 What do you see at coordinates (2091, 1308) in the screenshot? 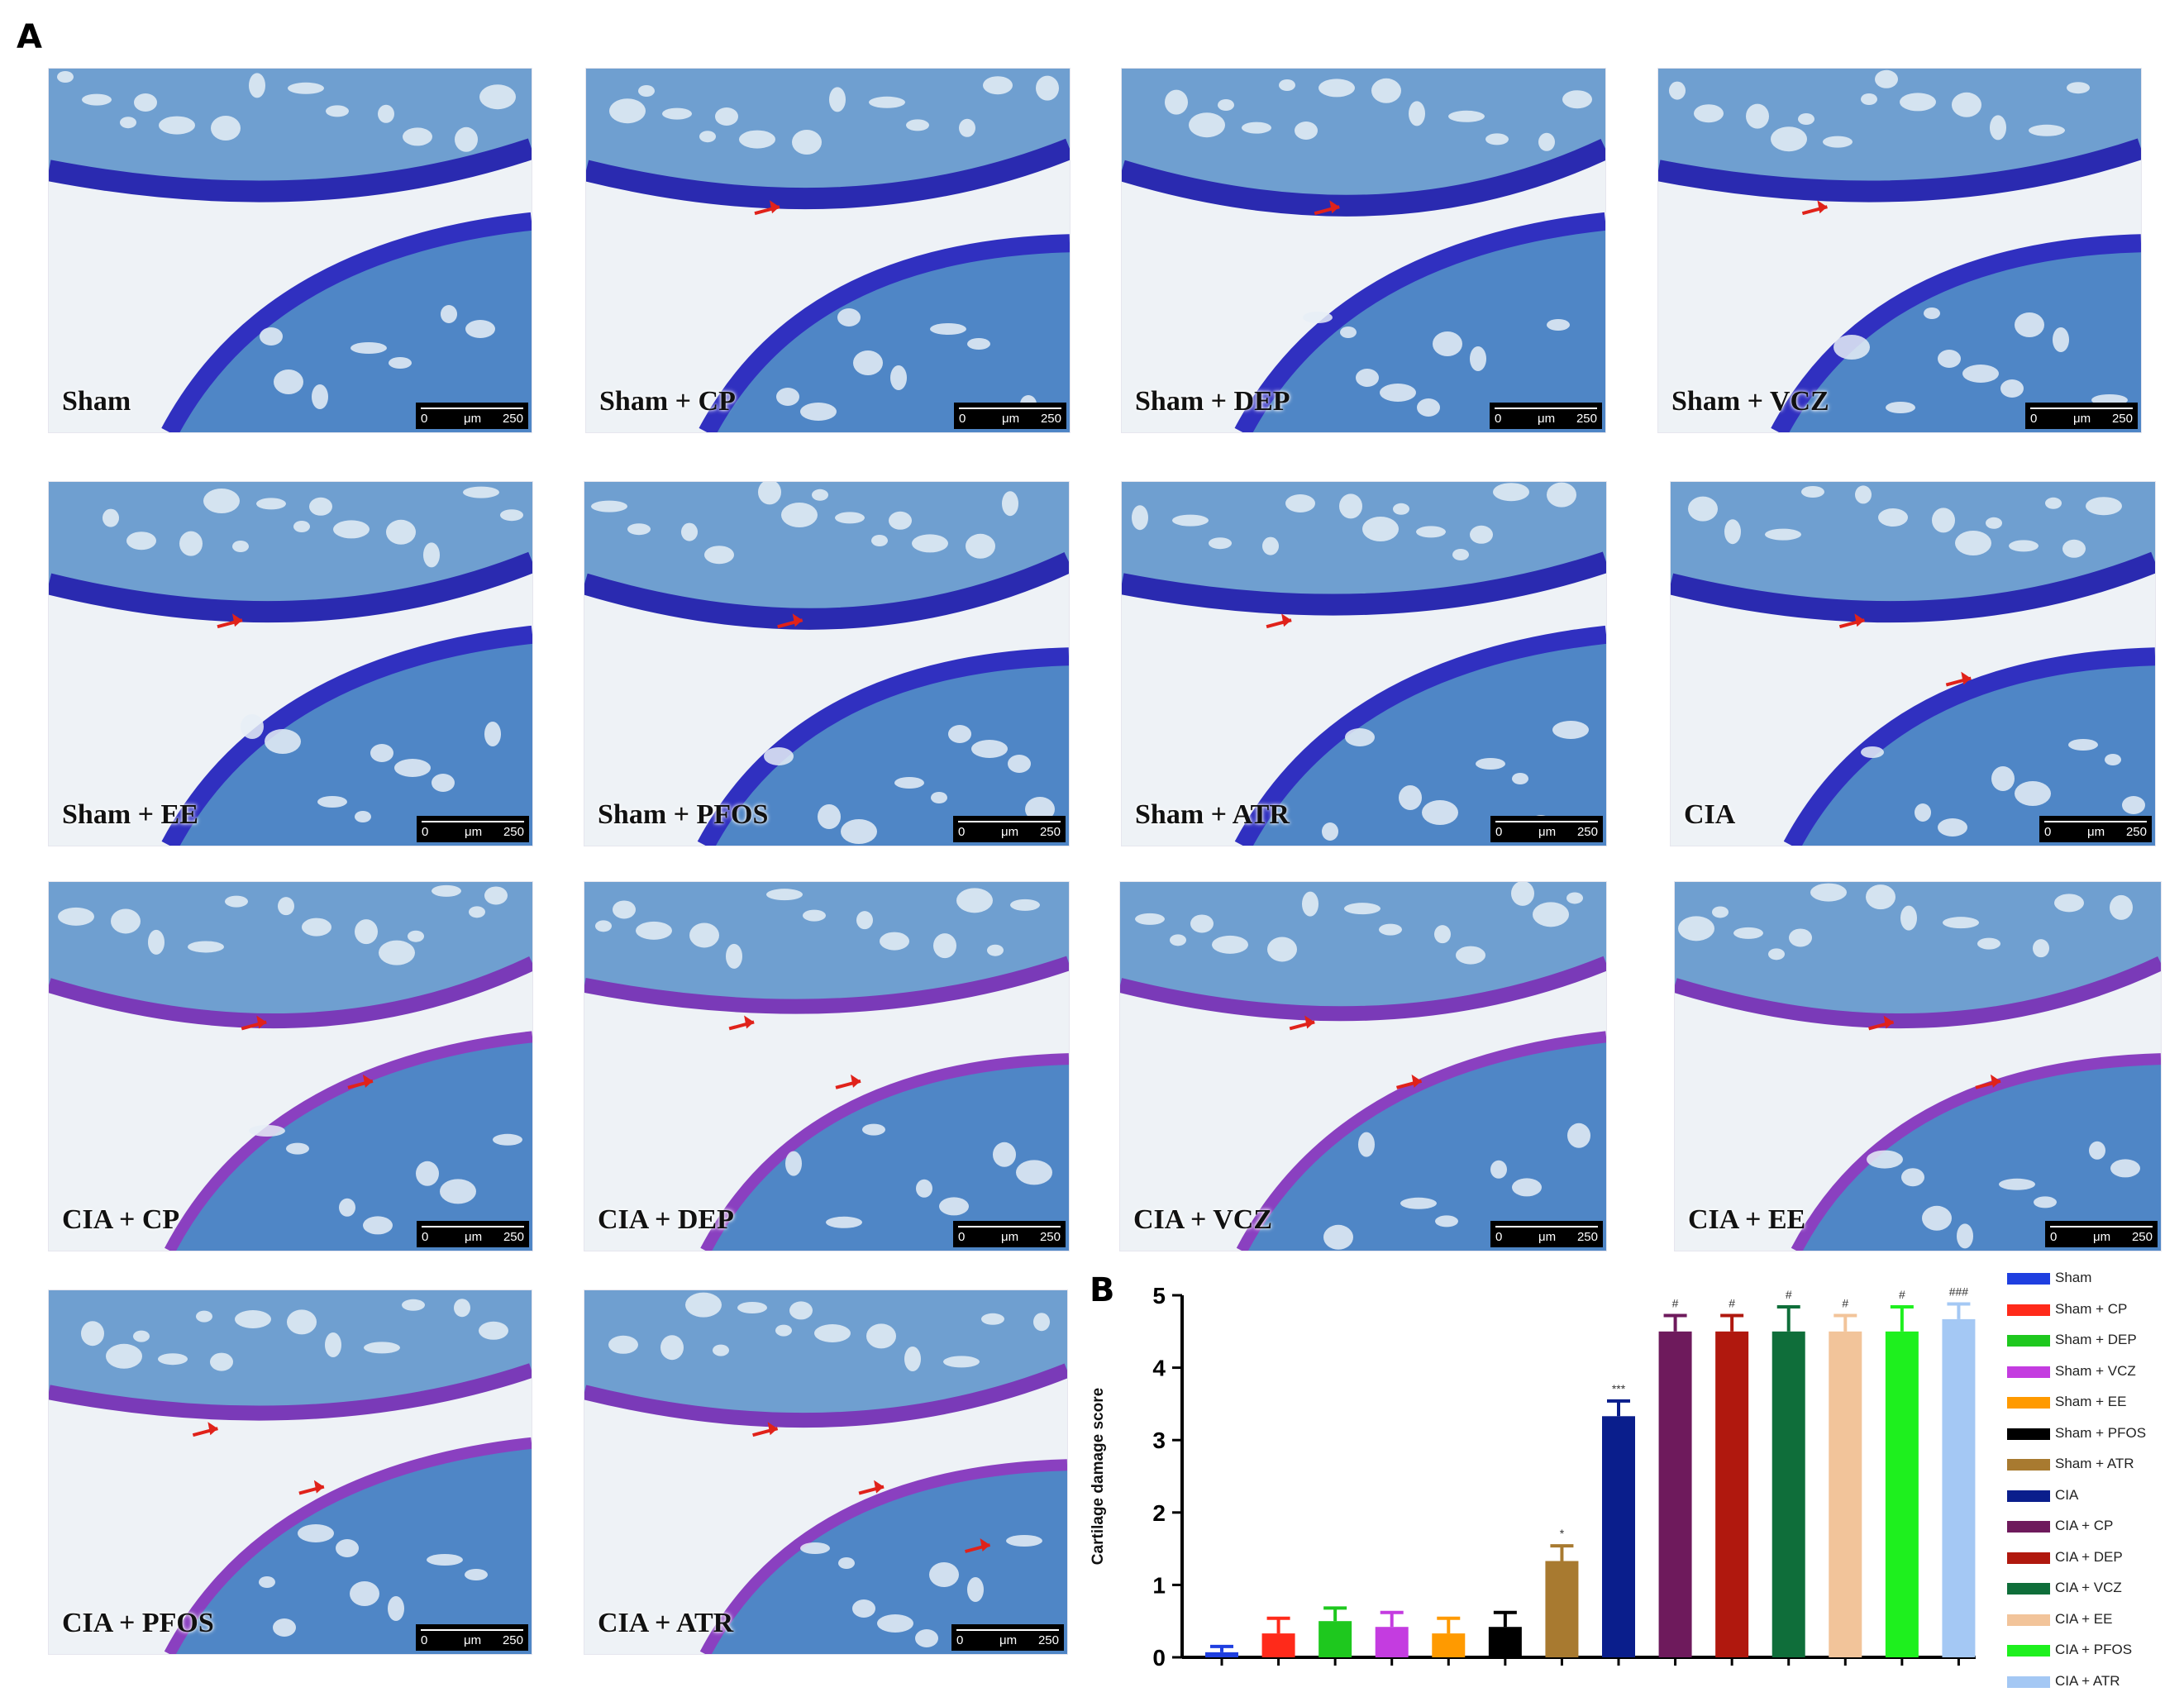
I see `legend-label: Sham + CP` at bounding box center [2091, 1308].